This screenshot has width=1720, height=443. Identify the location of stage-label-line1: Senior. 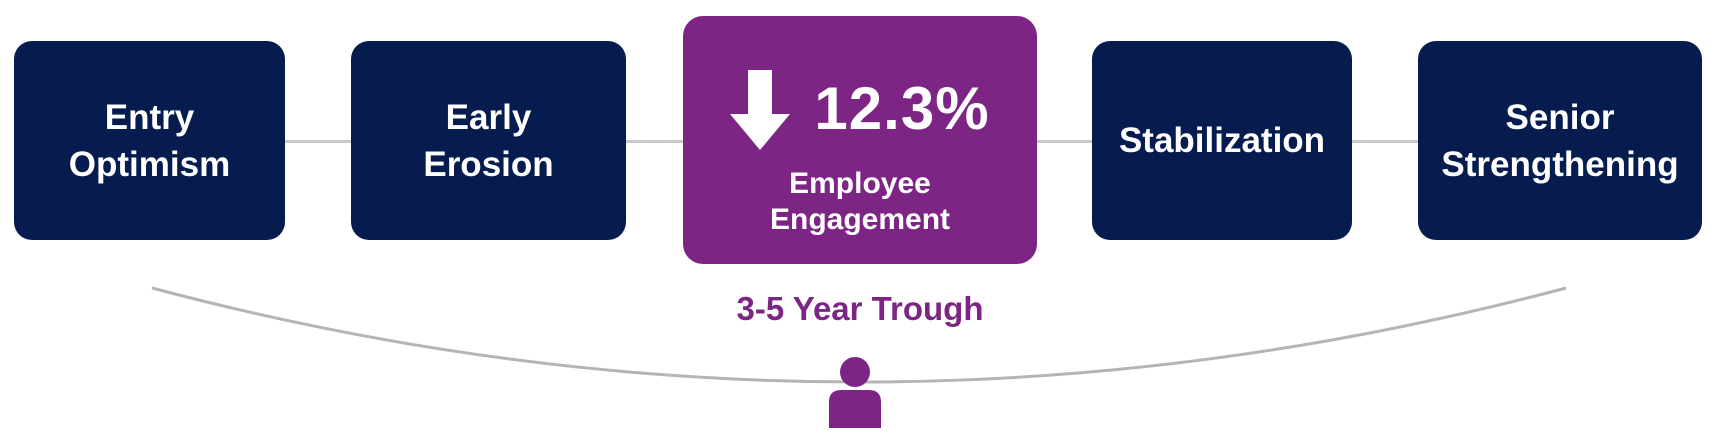
(1560, 117).